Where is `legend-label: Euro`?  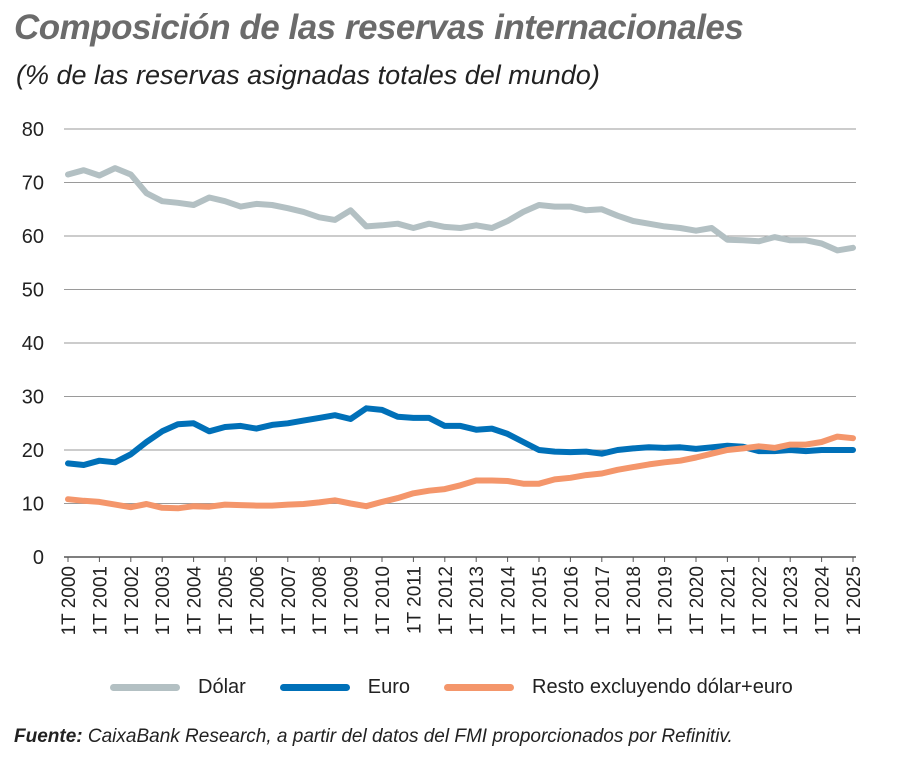 legend-label: Euro is located at coordinates (389, 687).